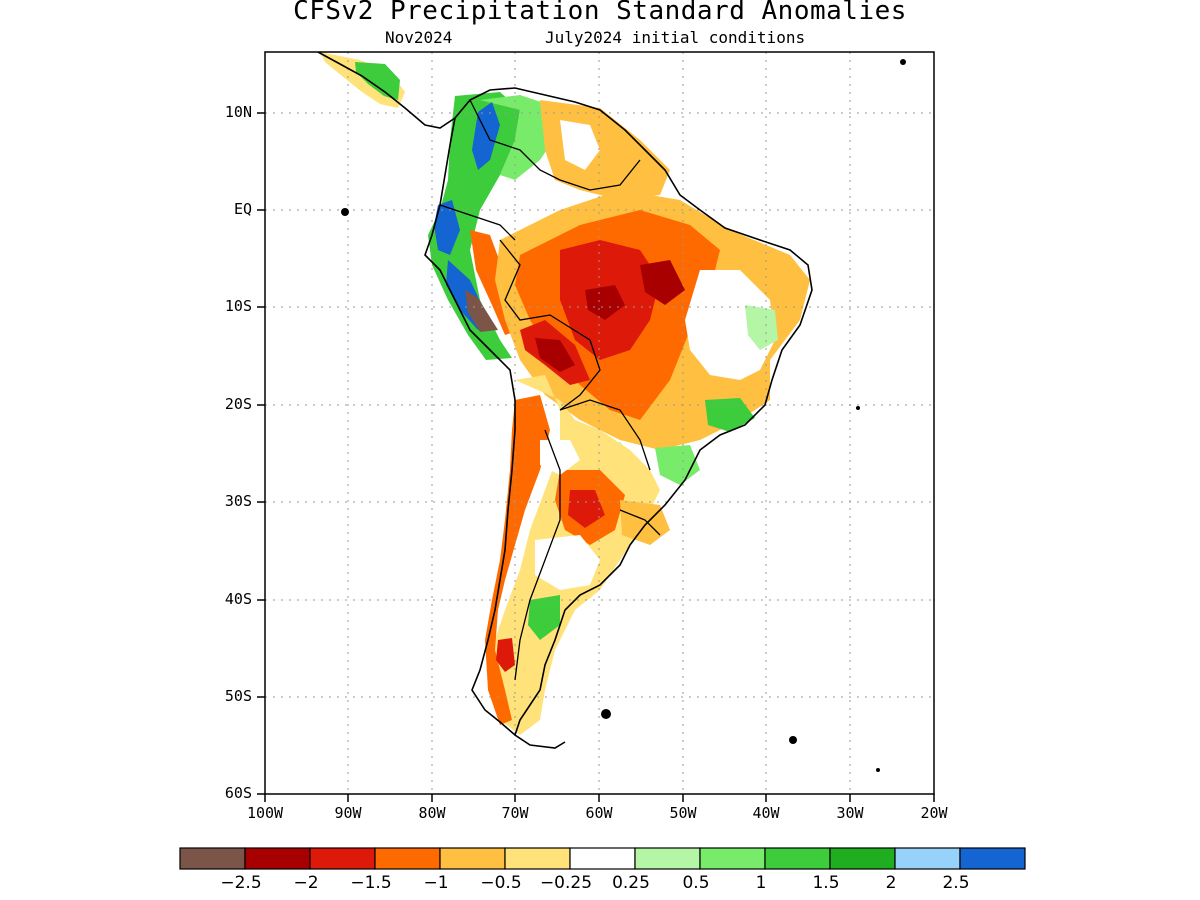  Describe the element at coordinates (934, 813) in the screenshot. I see `lon-tick-label: 20W` at that location.